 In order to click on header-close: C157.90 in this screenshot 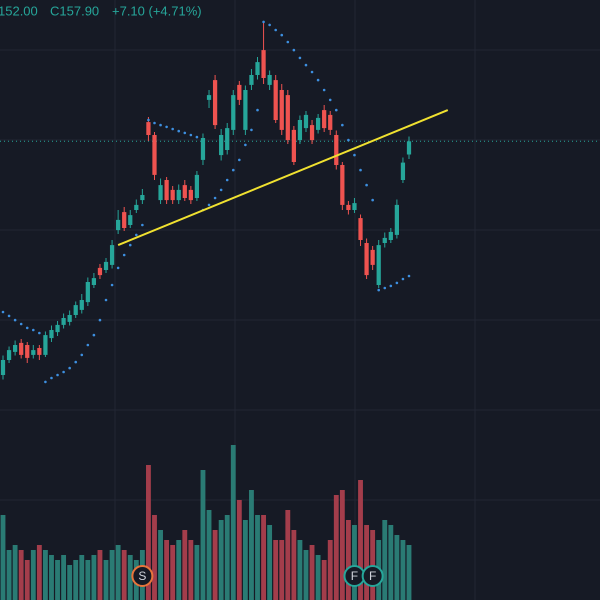, I will do `click(74, 10)`.